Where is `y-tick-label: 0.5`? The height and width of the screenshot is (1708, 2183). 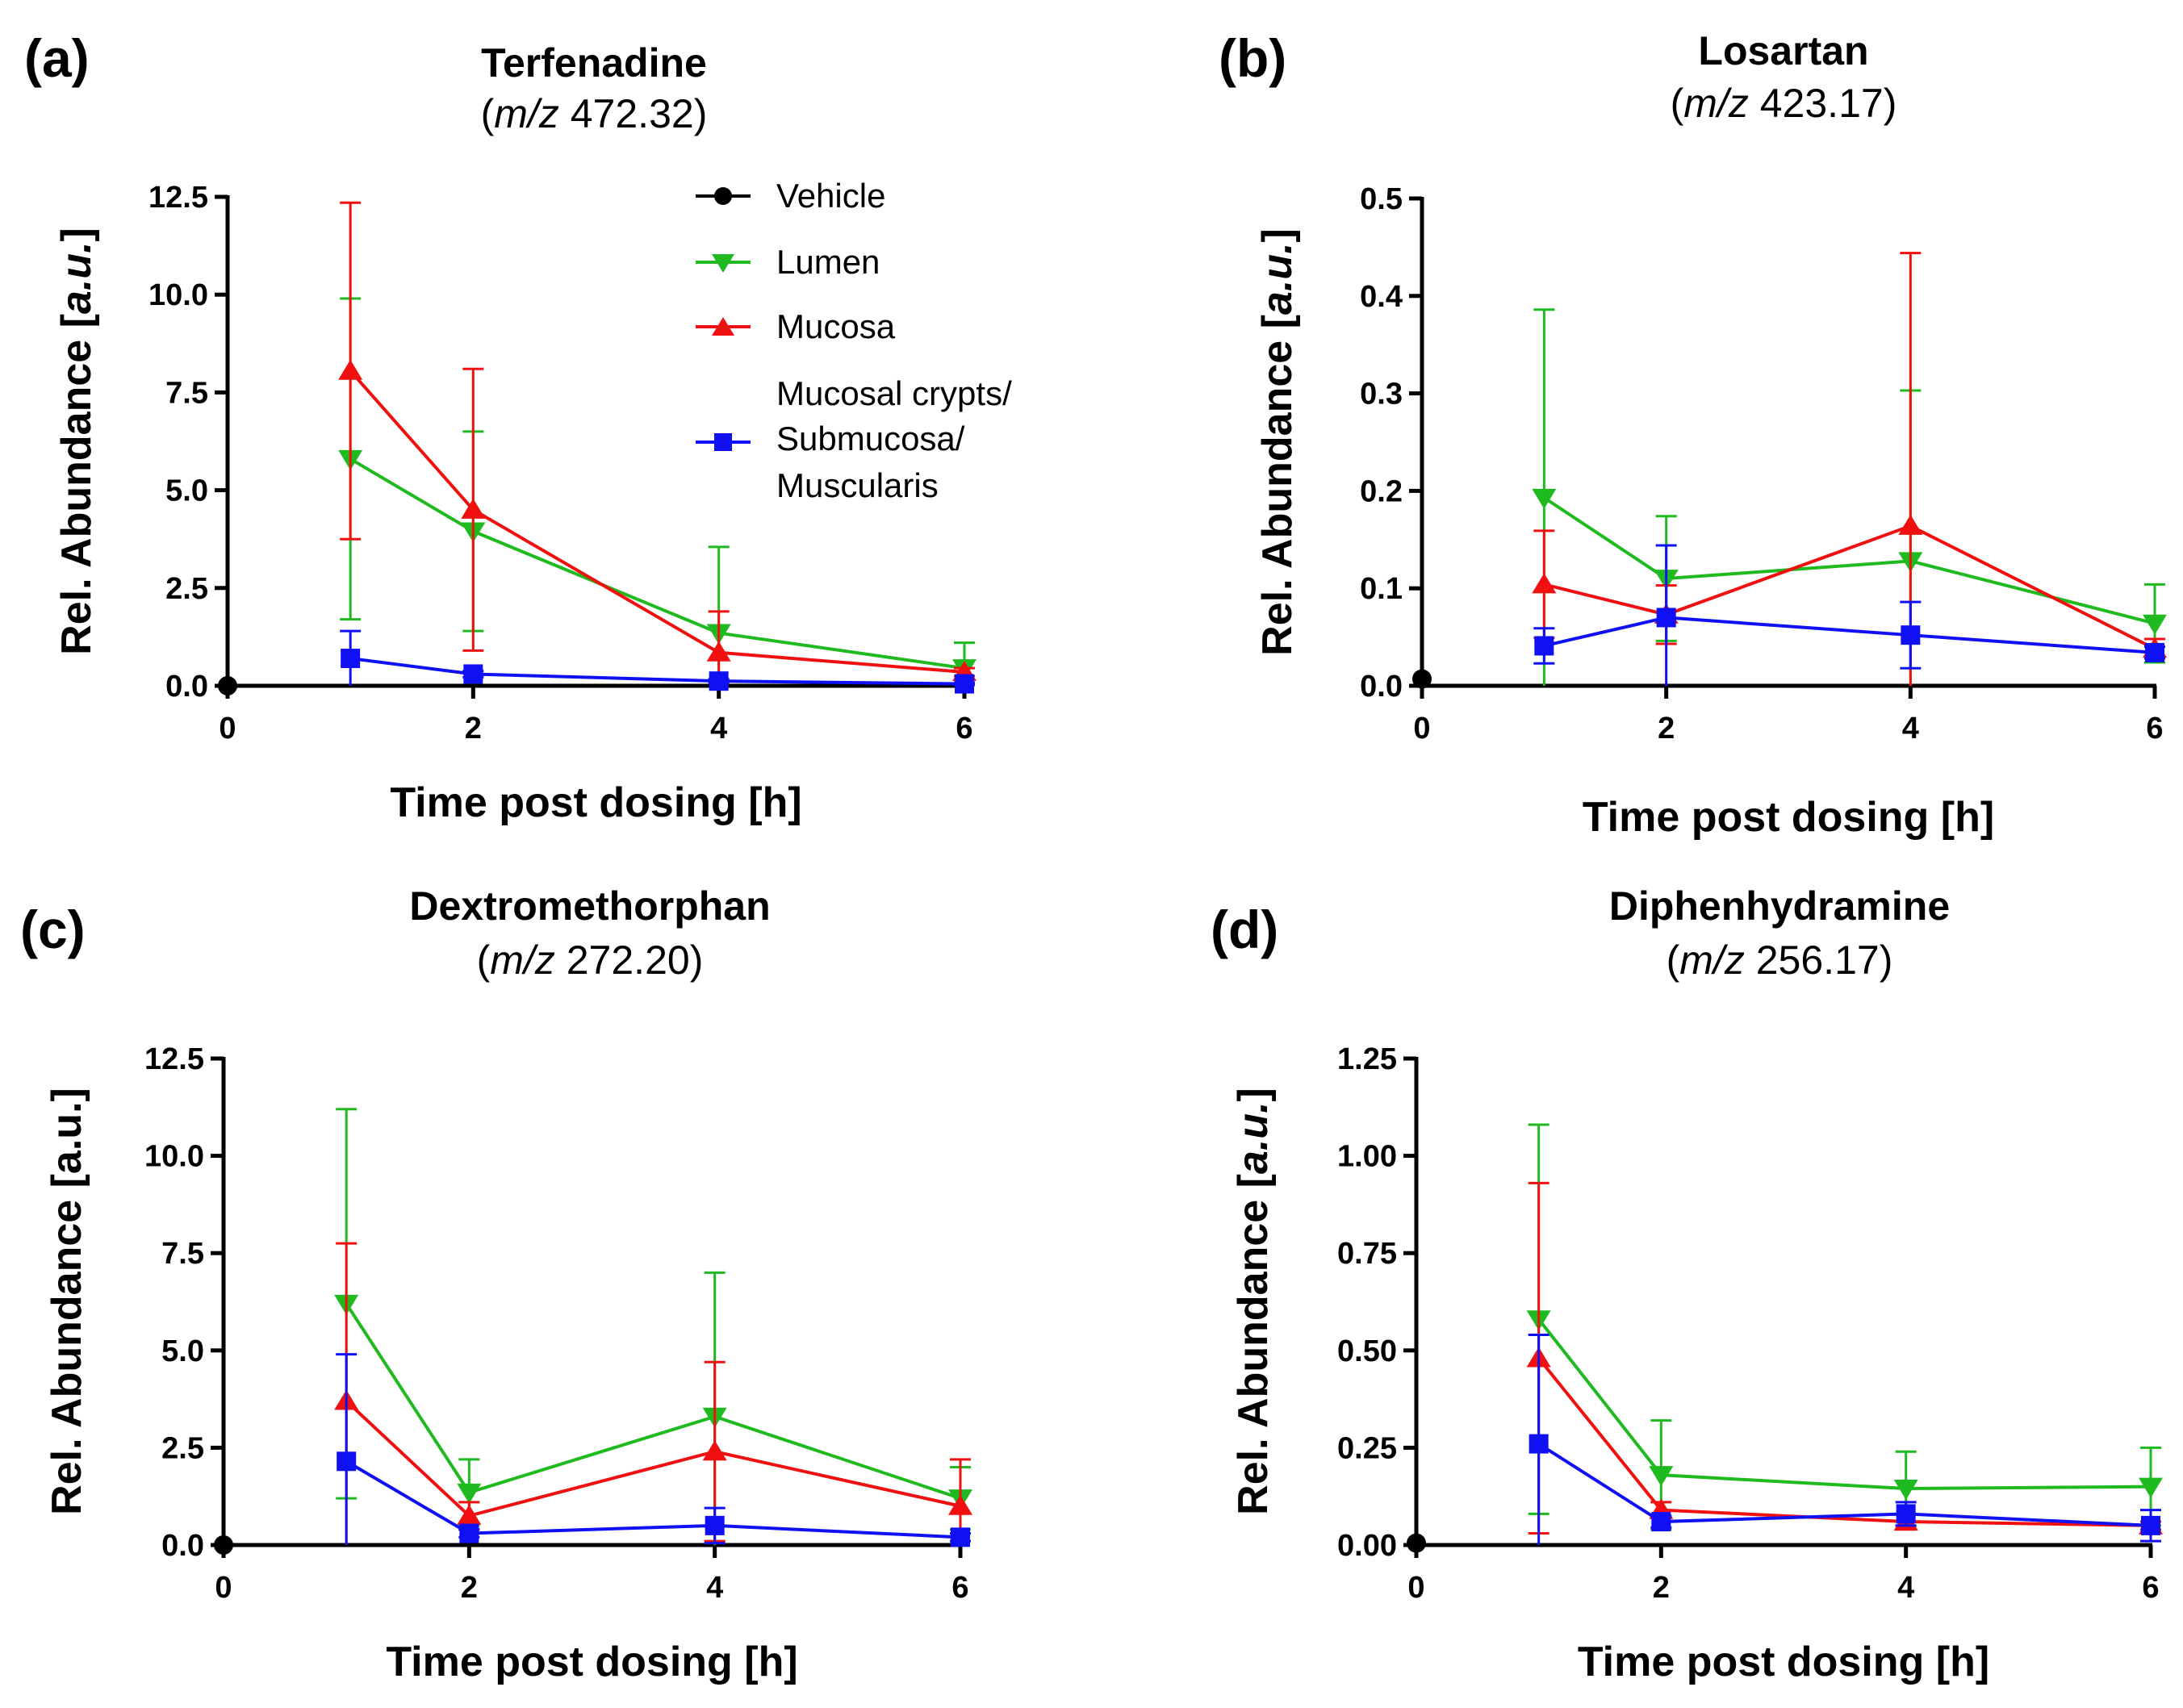 y-tick-label: 0.5 is located at coordinates (1381, 199).